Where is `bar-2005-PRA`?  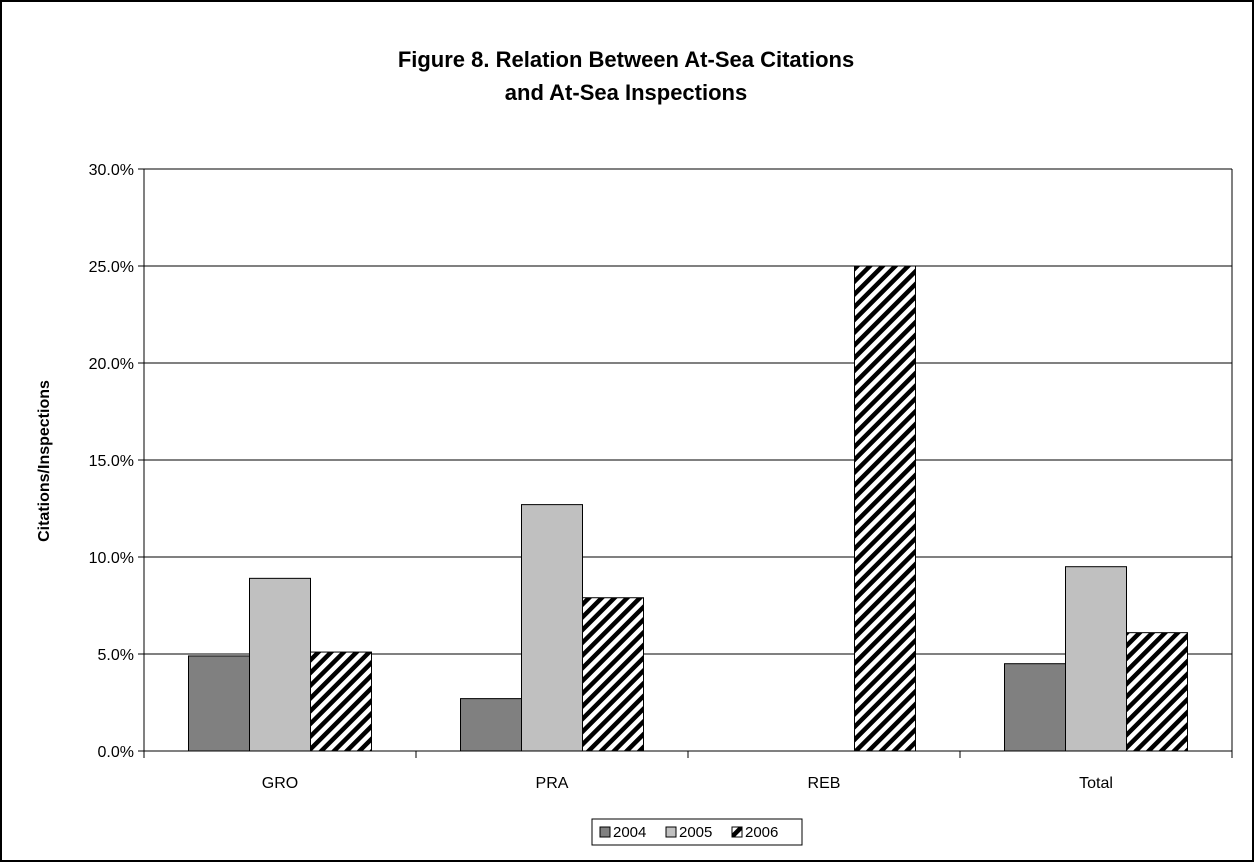 bar-2005-PRA is located at coordinates (552, 628).